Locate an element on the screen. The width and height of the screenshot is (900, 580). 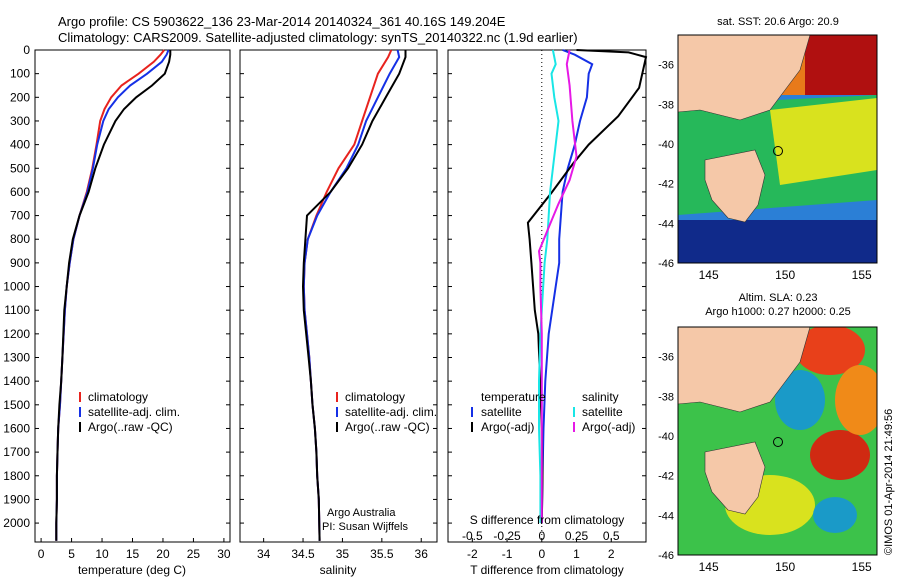
sla-map-frame is located at coordinates (777, 441).